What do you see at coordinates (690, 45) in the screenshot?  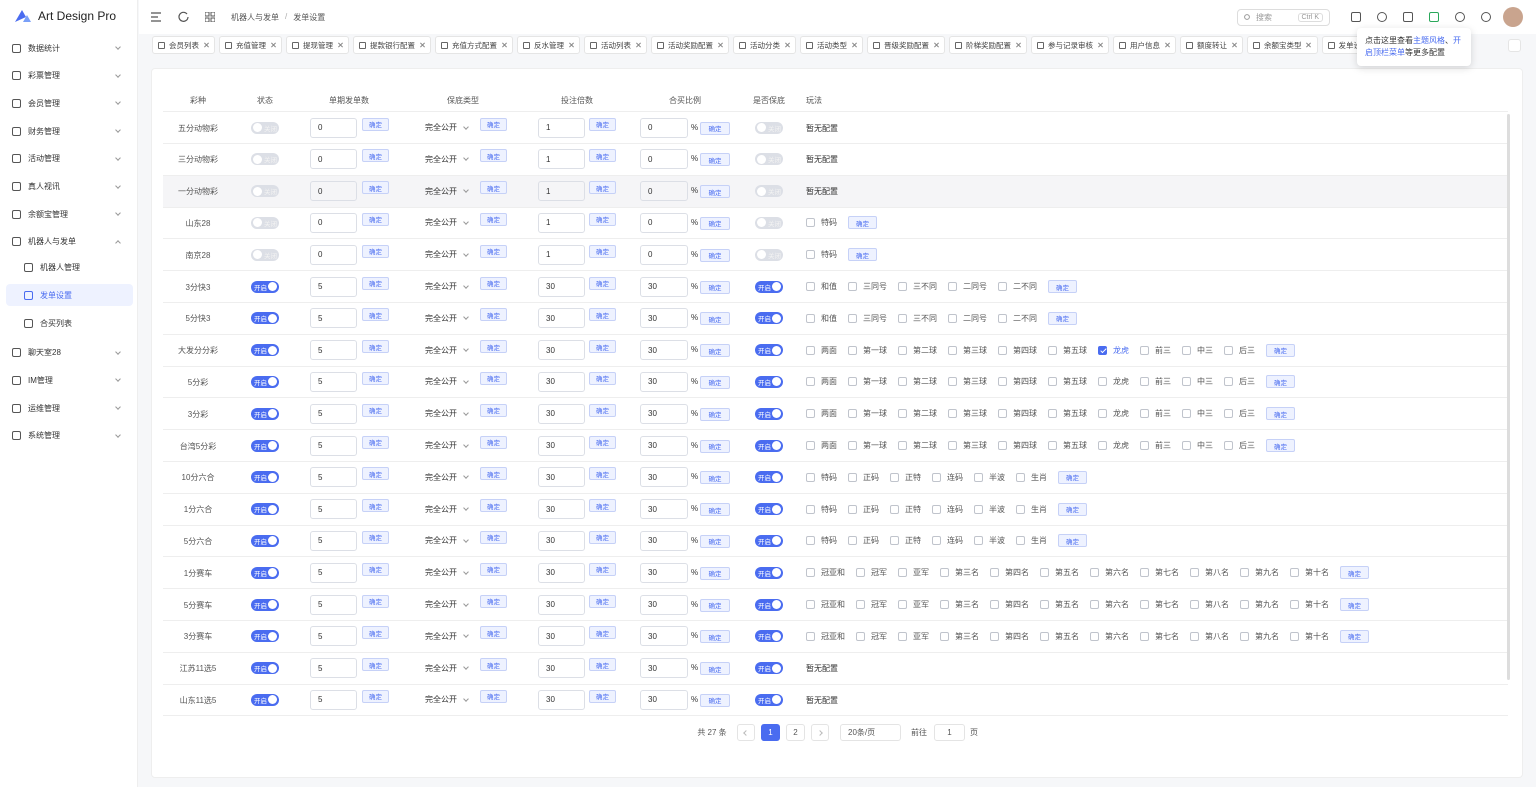 I see `tab: 活动奖励配置` at bounding box center [690, 45].